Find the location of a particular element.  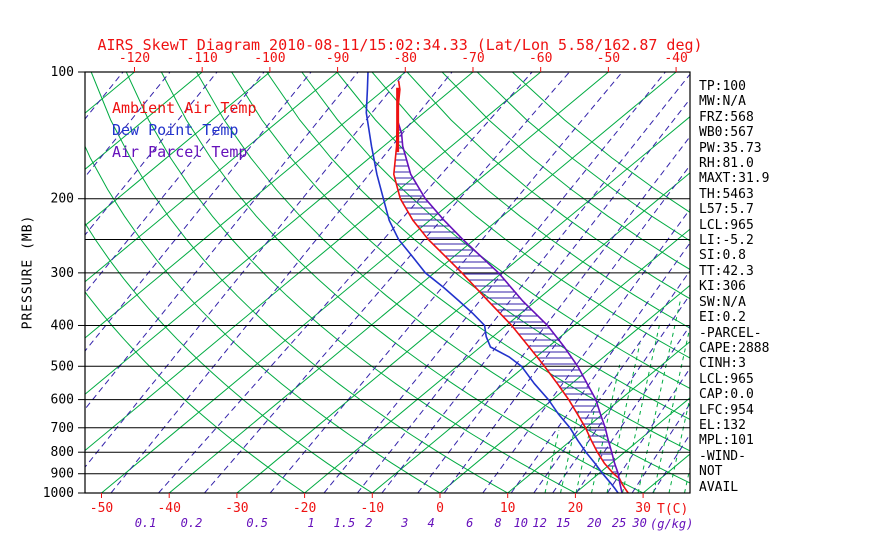

stats-line: EL:132 is located at coordinates (722, 425).